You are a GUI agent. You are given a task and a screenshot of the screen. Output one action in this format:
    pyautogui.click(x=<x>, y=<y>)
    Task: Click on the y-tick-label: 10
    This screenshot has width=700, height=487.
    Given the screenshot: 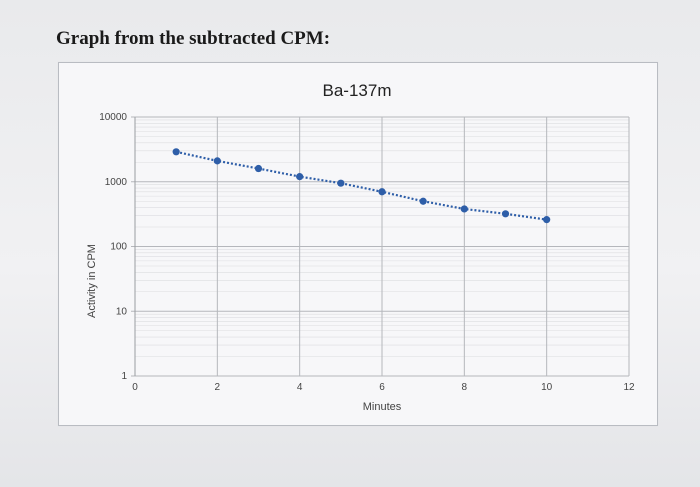 What is the action you would take?
    pyautogui.click(x=122, y=311)
    